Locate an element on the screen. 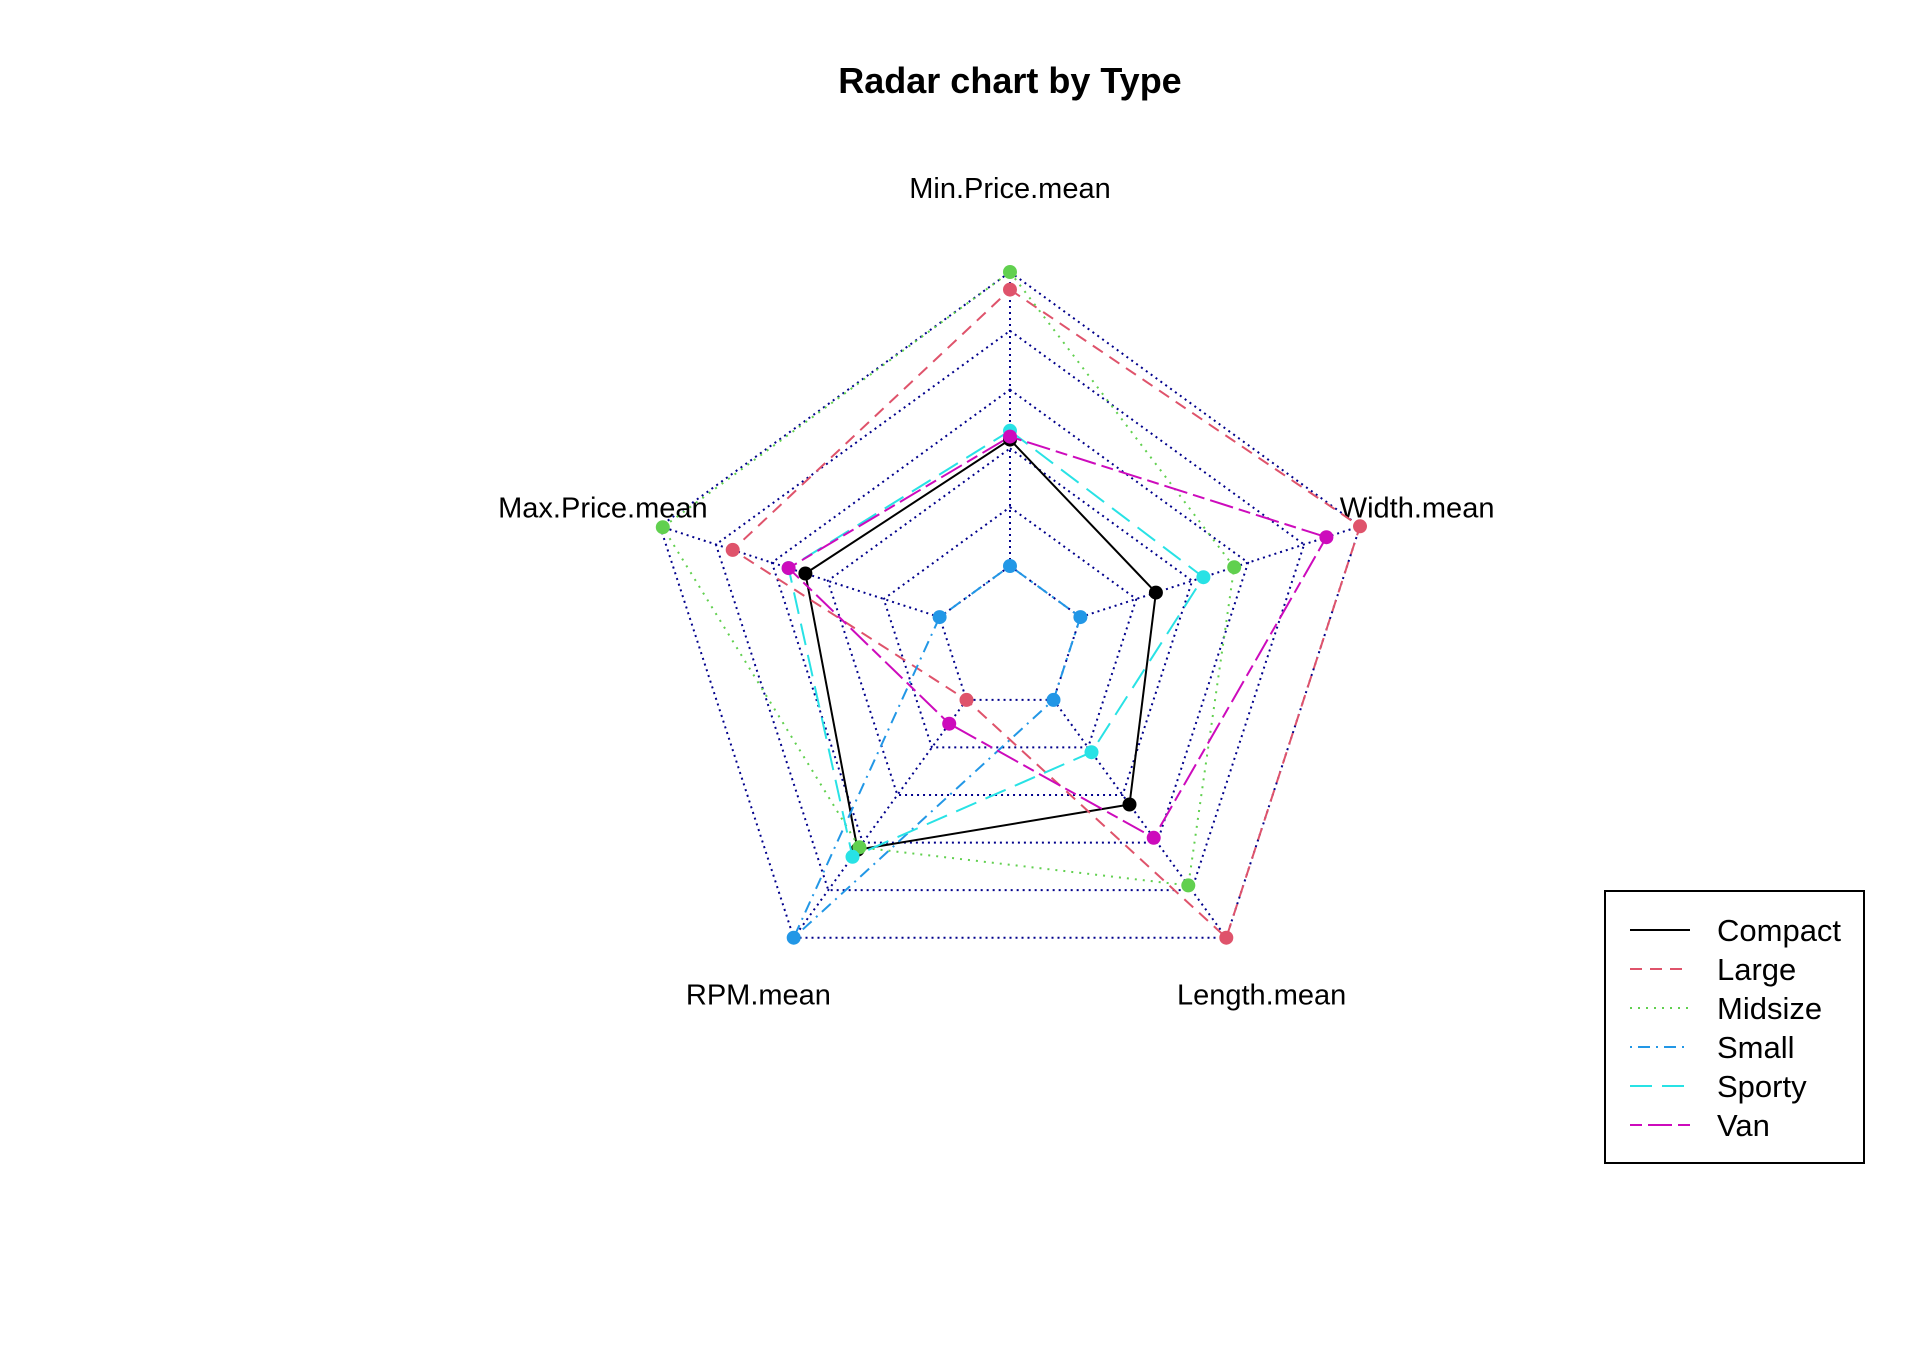  legend-label-van: Van is located at coordinates (1743, 1125).